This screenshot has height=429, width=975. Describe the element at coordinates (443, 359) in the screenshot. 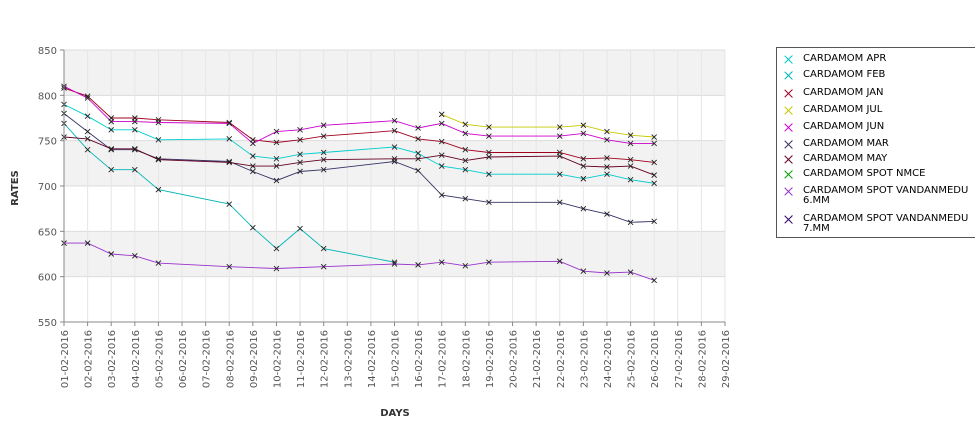

I see `x-tick-label: 17-02-2016` at that location.